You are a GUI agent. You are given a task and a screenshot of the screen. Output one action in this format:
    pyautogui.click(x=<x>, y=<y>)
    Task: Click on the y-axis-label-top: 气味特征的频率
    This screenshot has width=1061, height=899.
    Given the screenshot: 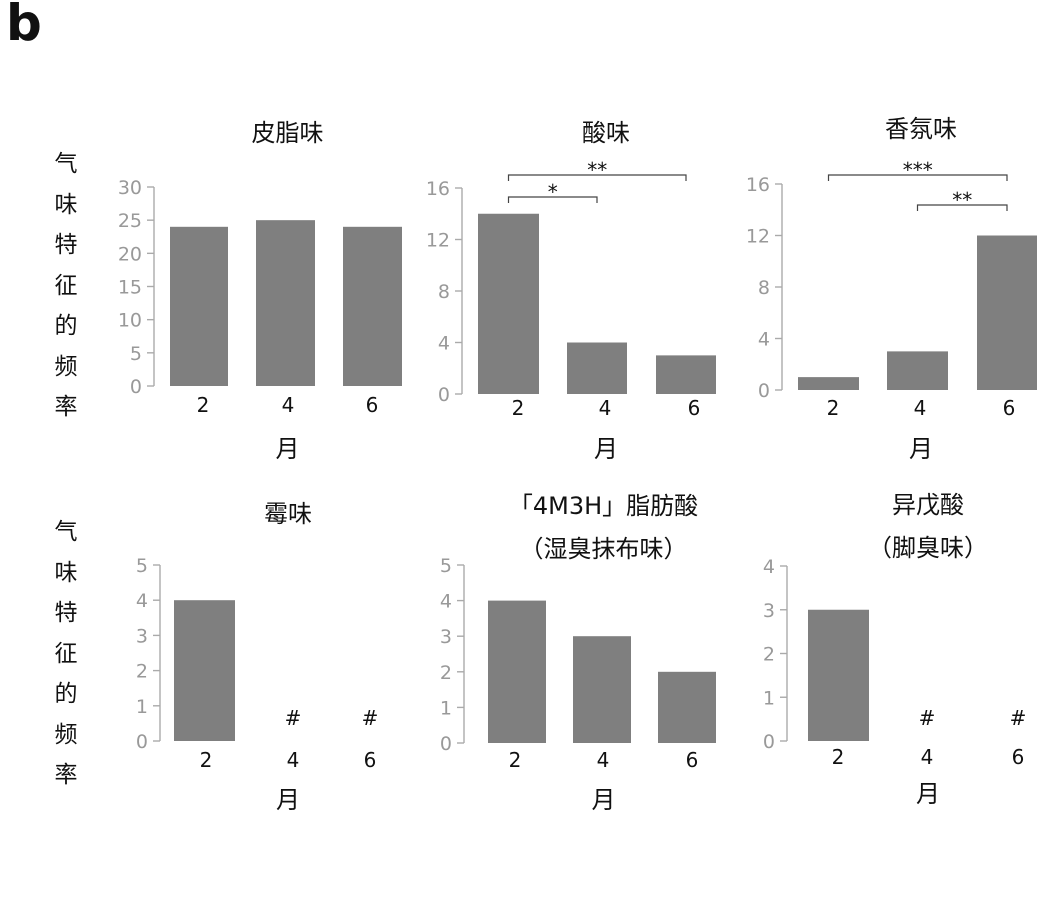 What is the action you would take?
    pyautogui.click(x=66, y=286)
    